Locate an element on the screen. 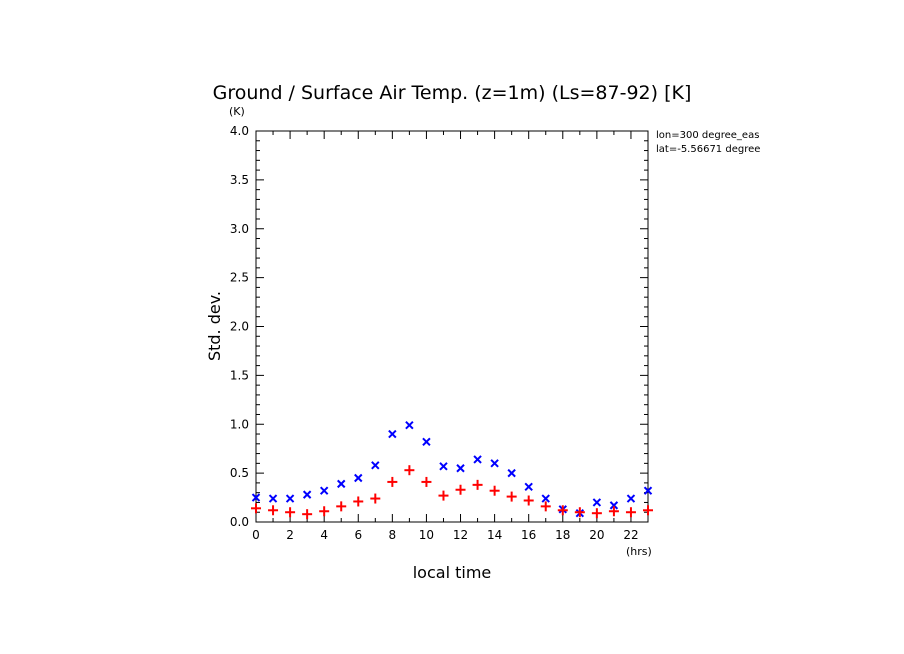 This screenshot has height=654, width=904. x-tick-label: 10 is located at coordinates (426, 535).